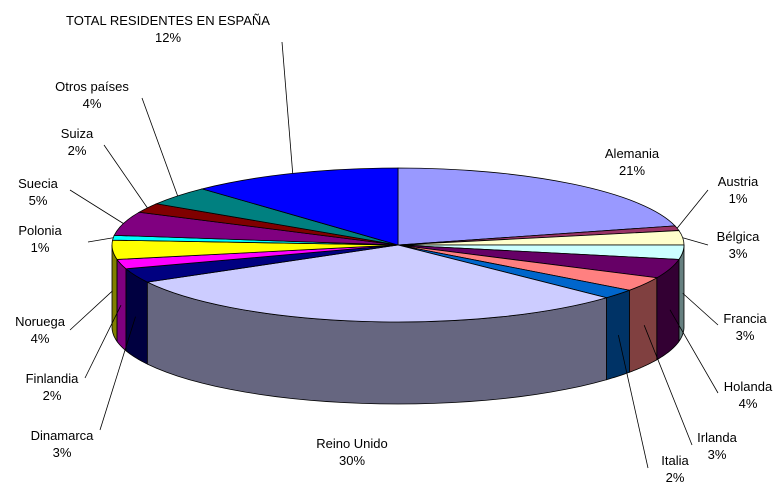 Image resolution: width=782 pixels, height=486 pixels. What do you see at coordinates (352, 452) in the screenshot?
I see `data-label: Reino Unido 30%` at bounding box center [352, 452].